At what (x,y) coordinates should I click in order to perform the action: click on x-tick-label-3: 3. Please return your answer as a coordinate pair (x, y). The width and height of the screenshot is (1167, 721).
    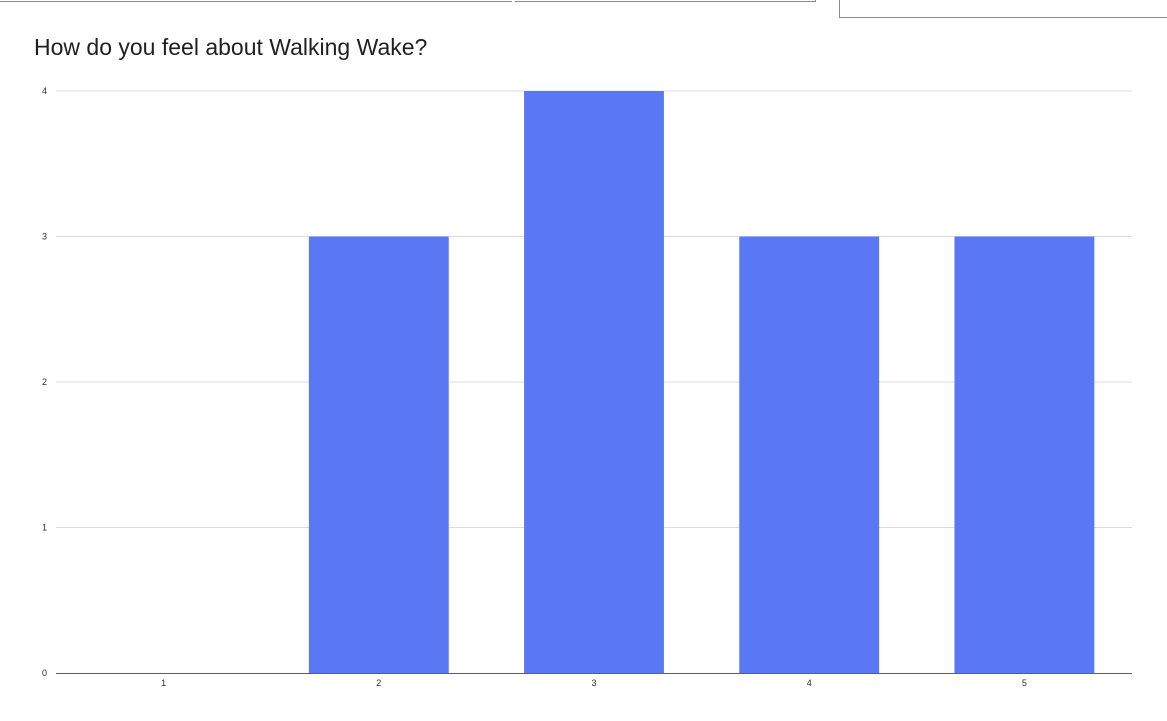
    Looking at the image, I should click on (593, 683).